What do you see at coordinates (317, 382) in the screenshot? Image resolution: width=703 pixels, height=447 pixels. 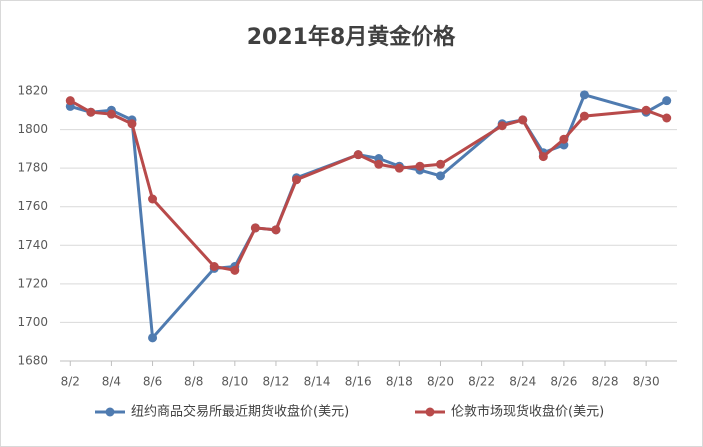 I see `x-tick-label: 8/14` at bounding box center [317, 382].